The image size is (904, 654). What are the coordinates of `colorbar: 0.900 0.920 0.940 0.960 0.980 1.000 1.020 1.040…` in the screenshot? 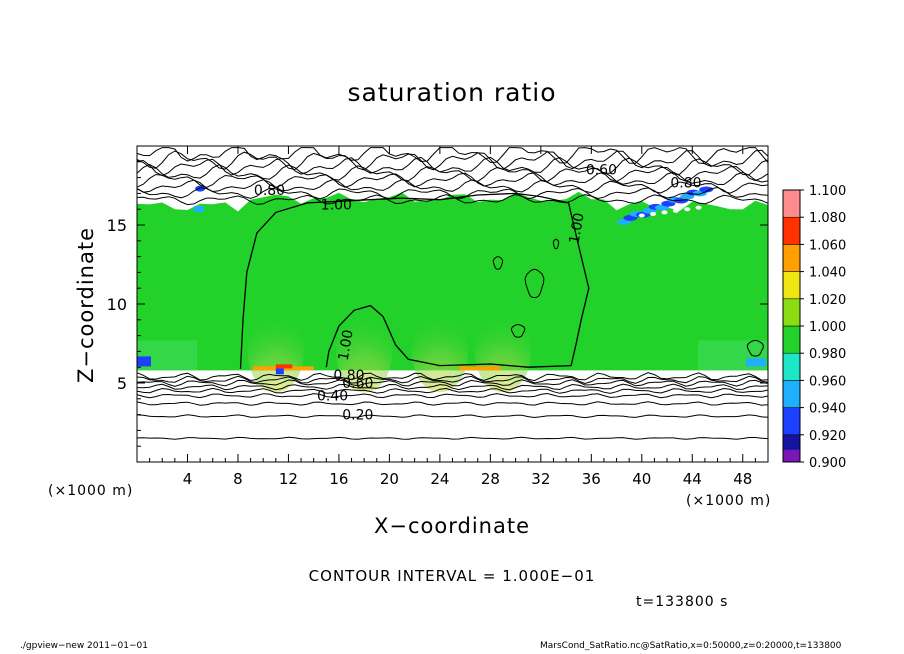 It's located at (814, 327).